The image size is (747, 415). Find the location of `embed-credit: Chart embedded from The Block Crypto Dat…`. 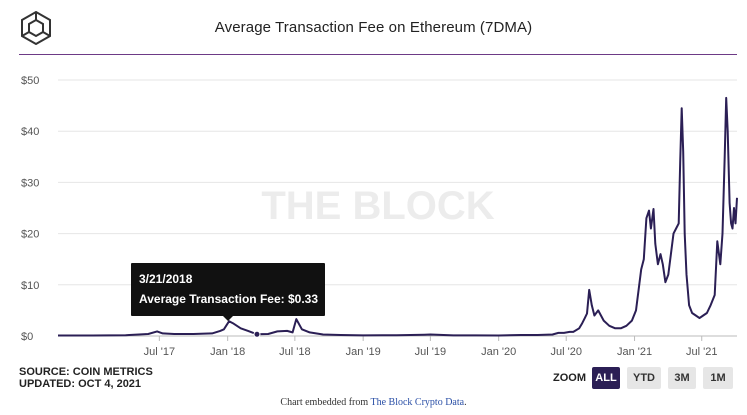

embed-credit: Chart embedded from The Block Crypto Dat… is located at coordinates (373, 402).